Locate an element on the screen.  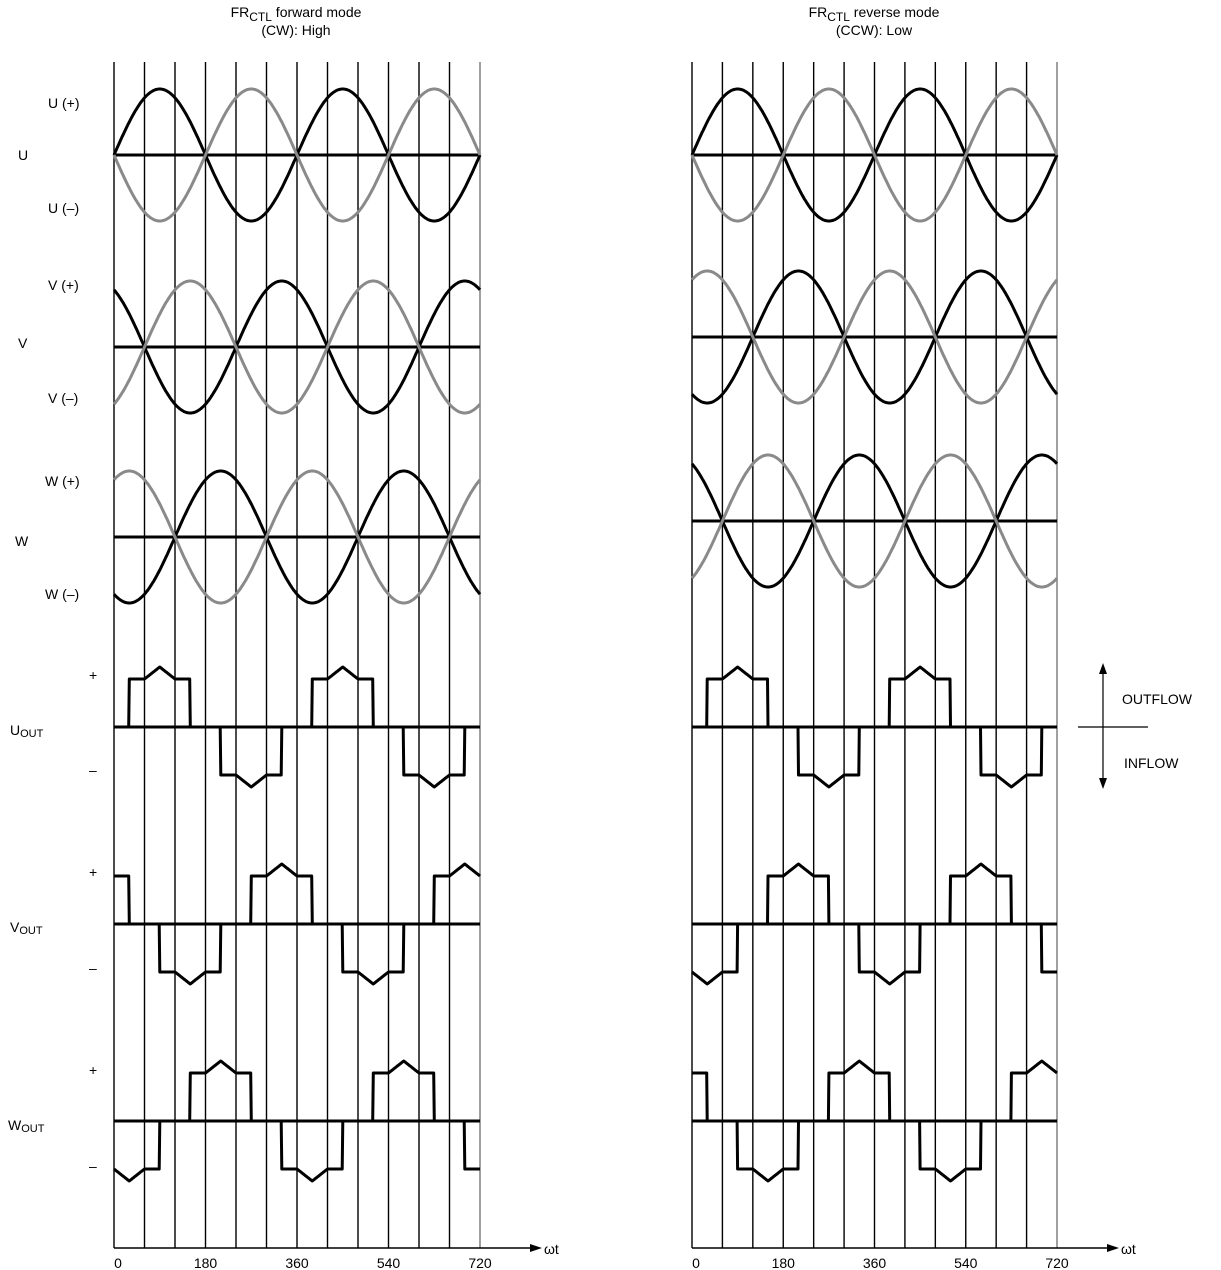
reverse-title-suffix: reverse mode is located at coordinates (895, 12).